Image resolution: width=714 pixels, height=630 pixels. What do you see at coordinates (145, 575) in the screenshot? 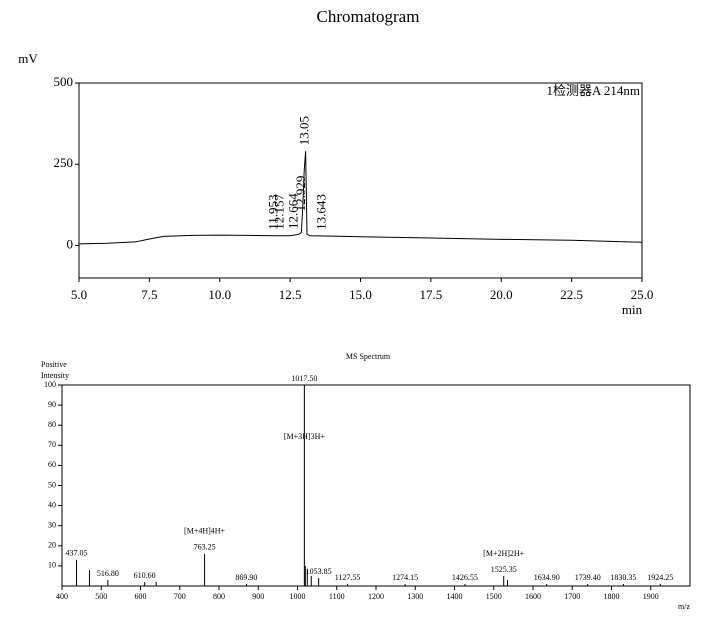
I see `peak-label: 610.60` at bounding box center [145, 575].